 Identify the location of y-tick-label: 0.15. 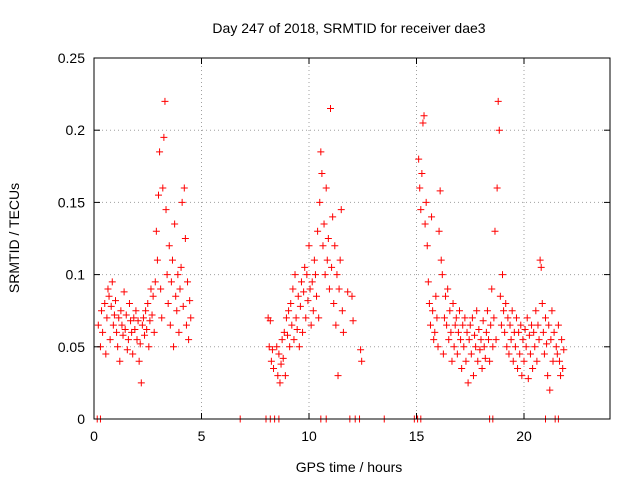
(71, 202).